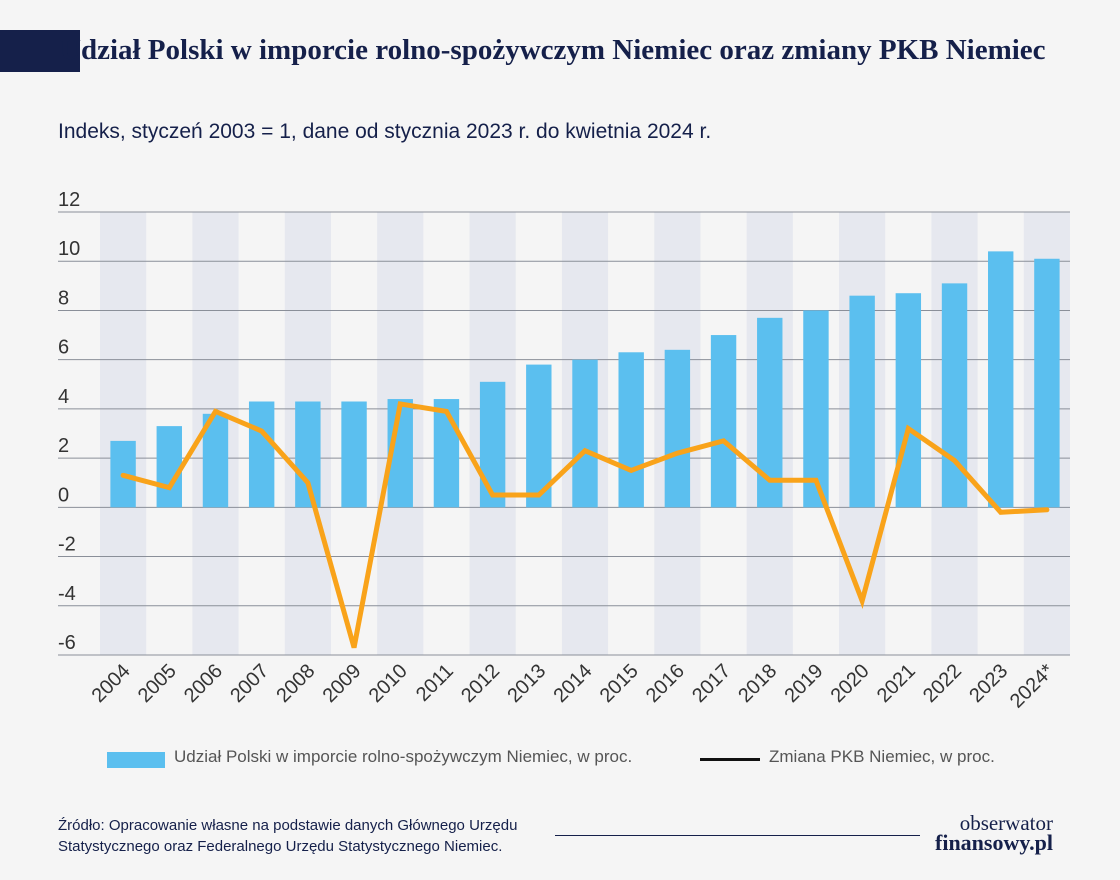 The width and height of the screenshot is (1120, 880). I want to click on y-tick-label: -6, so click(67, 643).